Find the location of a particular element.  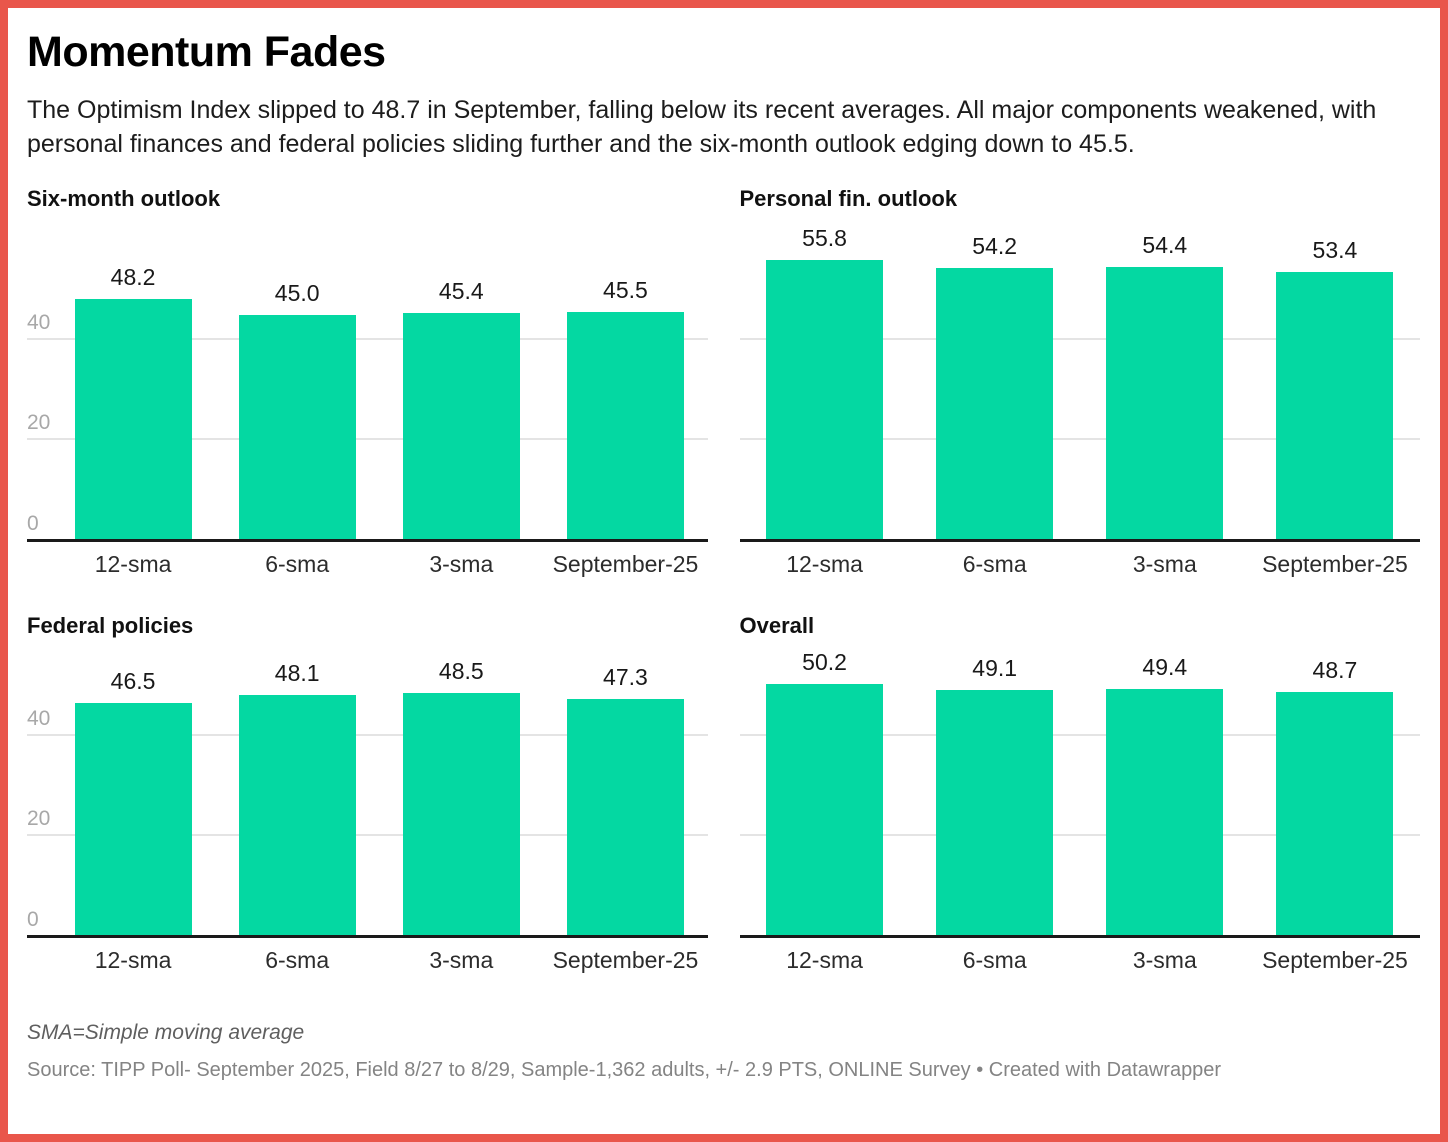

plot-area: 50.2 49.1 49.4 48.7 is located at coordinates (1080, 789).